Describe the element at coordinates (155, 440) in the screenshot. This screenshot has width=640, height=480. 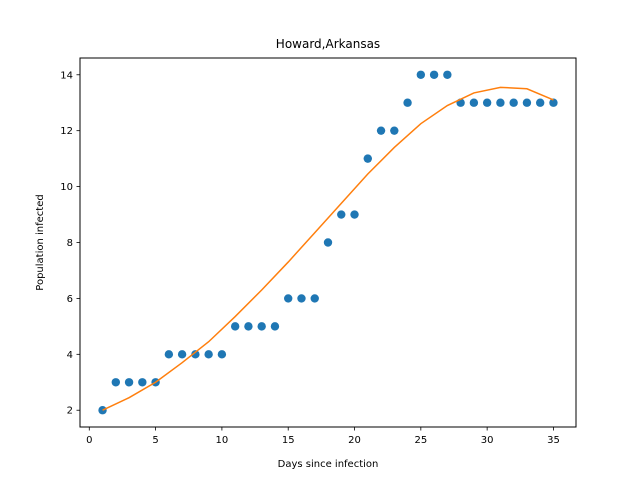
I see `x-tick-label: 5` at that location.